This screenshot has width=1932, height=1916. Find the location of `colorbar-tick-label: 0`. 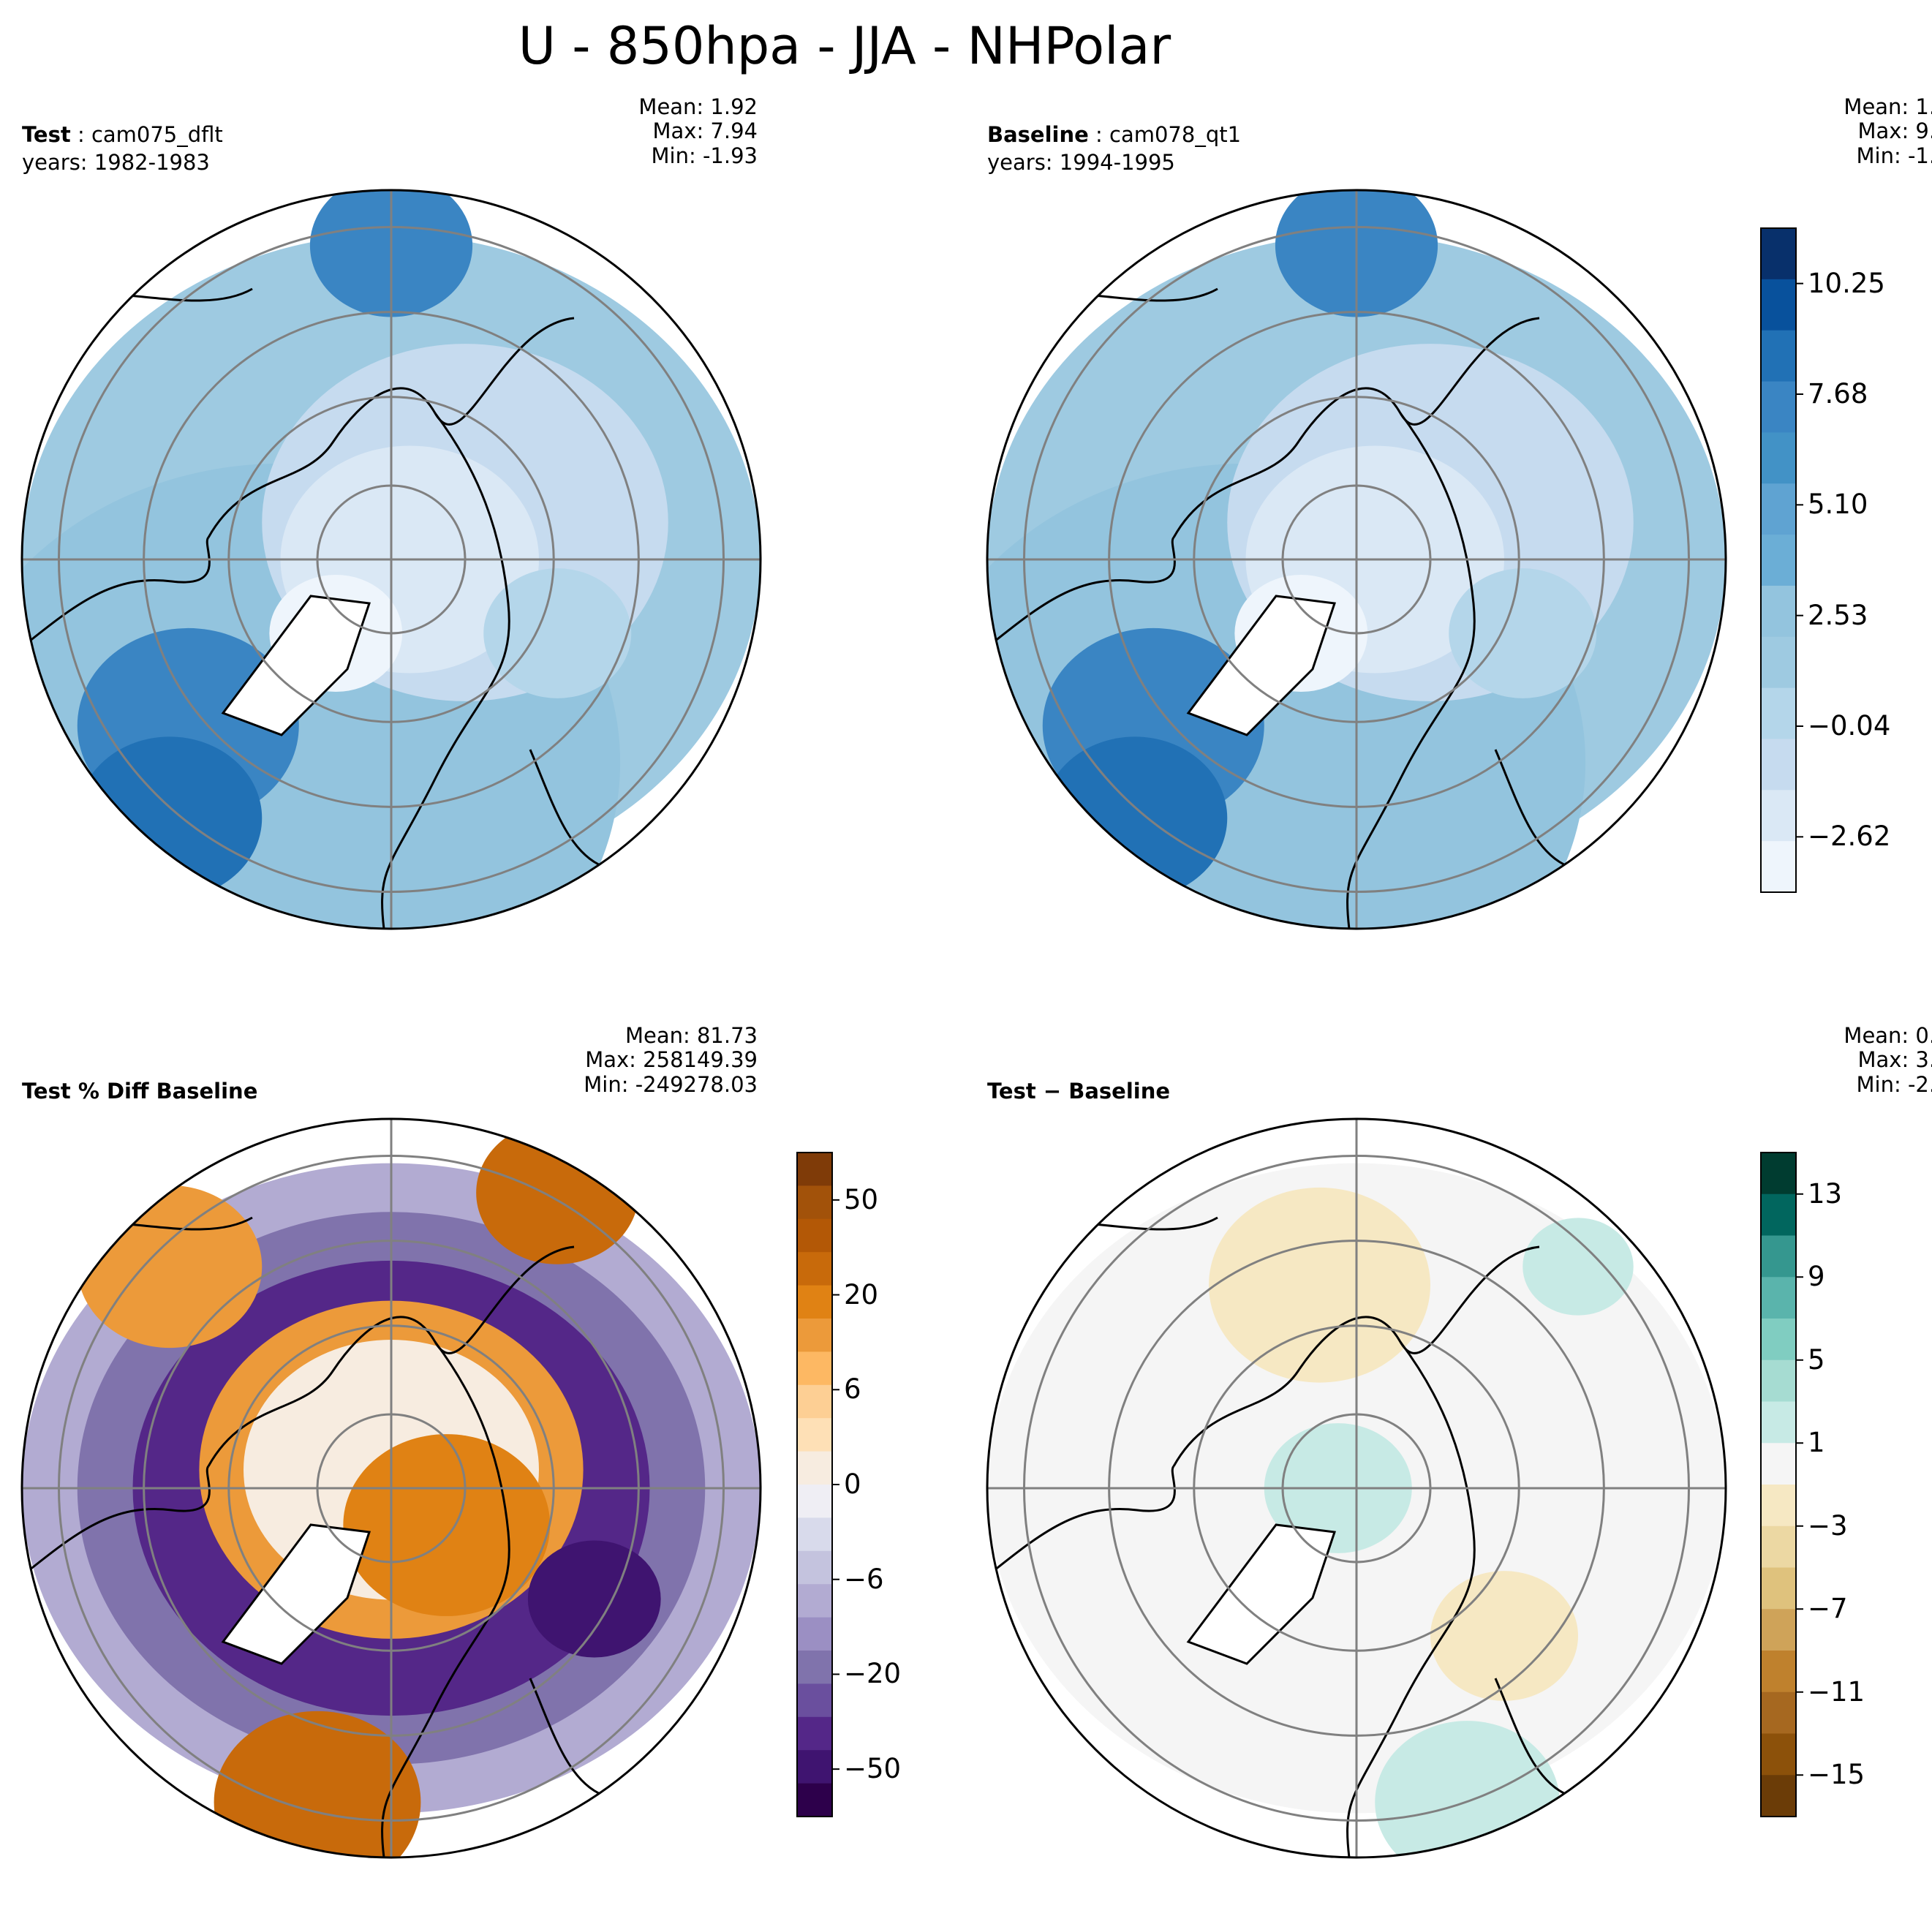

colorbar-tick-label: 0 is located at coordinates (852, 1484).